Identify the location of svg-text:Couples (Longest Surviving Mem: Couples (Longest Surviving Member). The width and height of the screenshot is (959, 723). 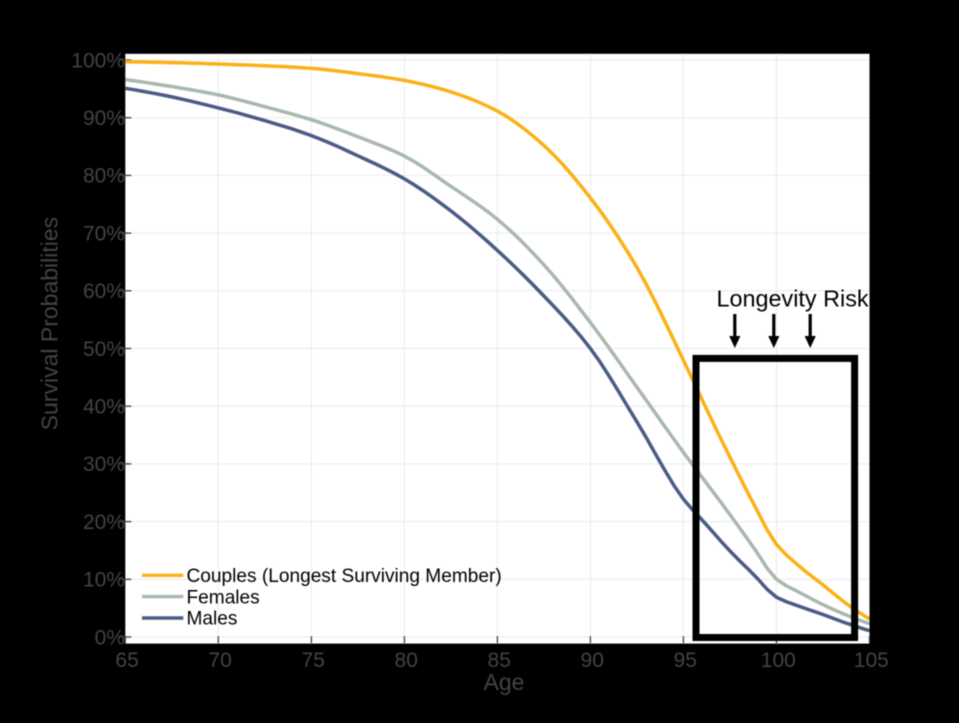
(344, 576).